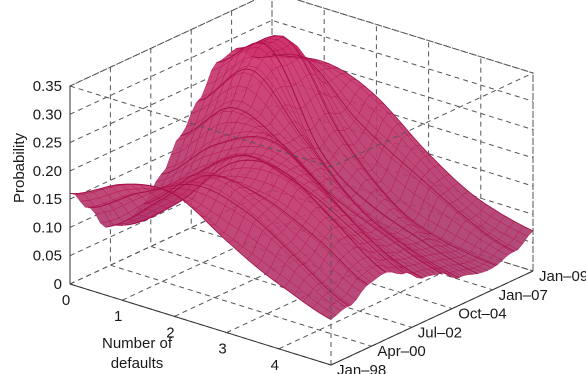  What do you see at coordinates (361, 368) in the screenshot?
I see `date-tick-label-0: Jan–98` at bounding box center [361, 368].